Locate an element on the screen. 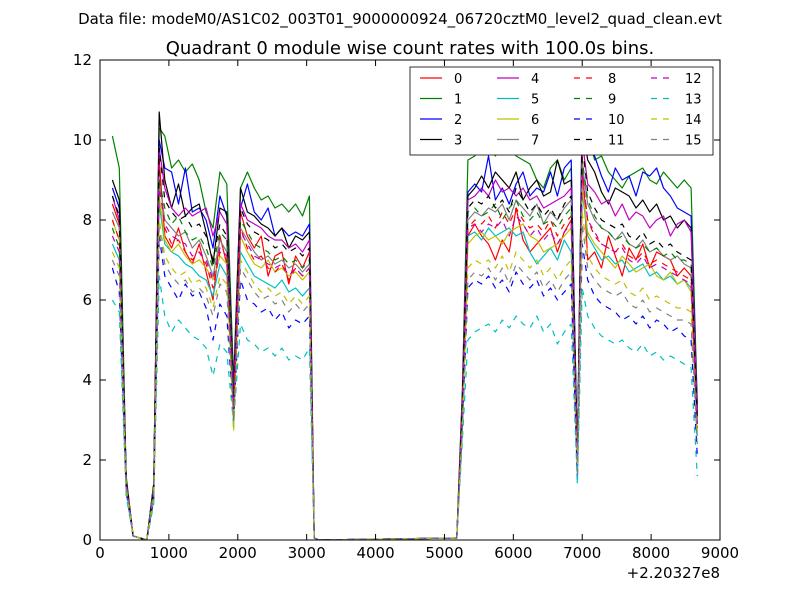 The height and width of the screenshot is (600, 800). legend-label-11: 11 is located at coordinates (616, 141).